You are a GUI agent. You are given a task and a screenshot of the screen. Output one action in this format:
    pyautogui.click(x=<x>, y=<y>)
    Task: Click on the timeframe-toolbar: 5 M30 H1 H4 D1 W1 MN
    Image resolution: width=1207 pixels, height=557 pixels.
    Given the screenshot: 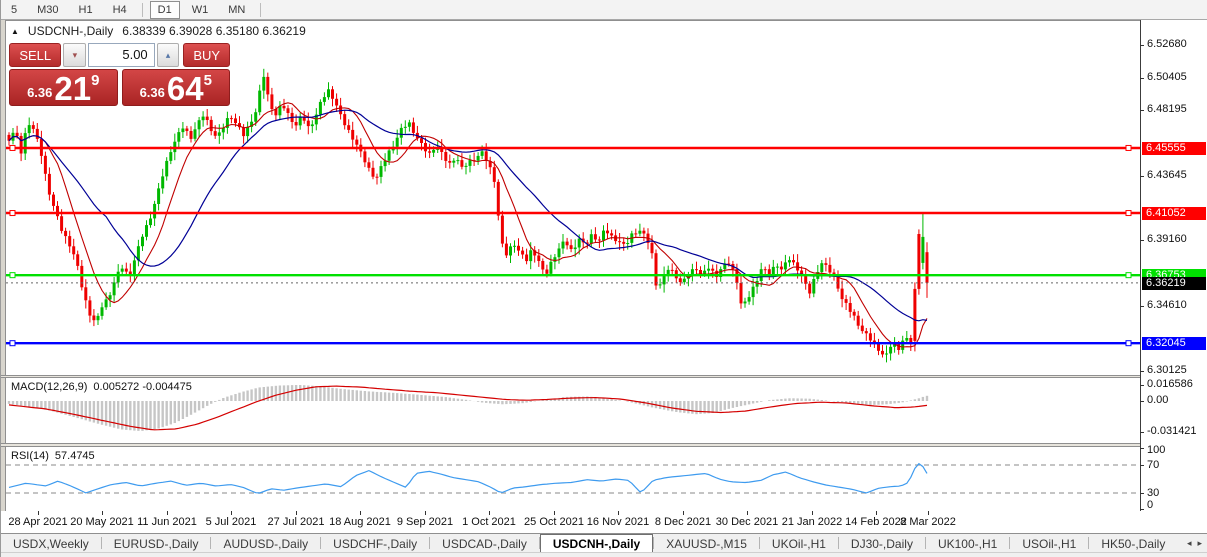 What is the action you would take?
    pyautogui.click(x=604, y=10)
    